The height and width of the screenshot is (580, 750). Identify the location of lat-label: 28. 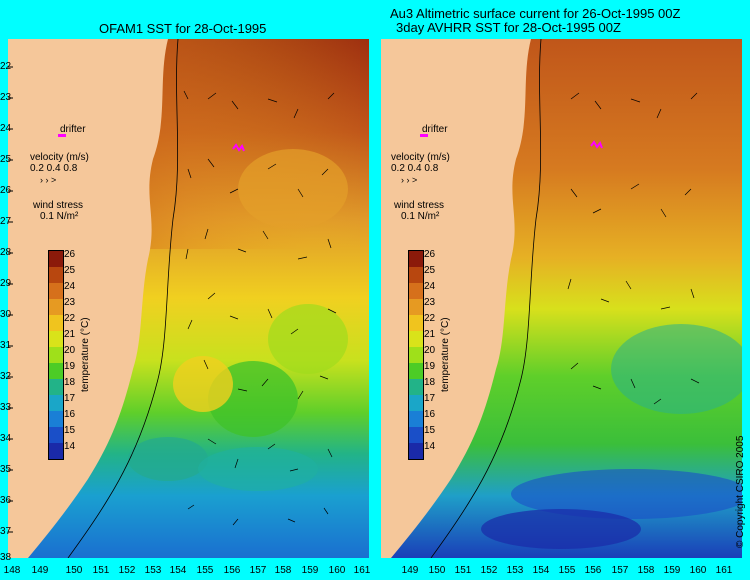
(6, 252).